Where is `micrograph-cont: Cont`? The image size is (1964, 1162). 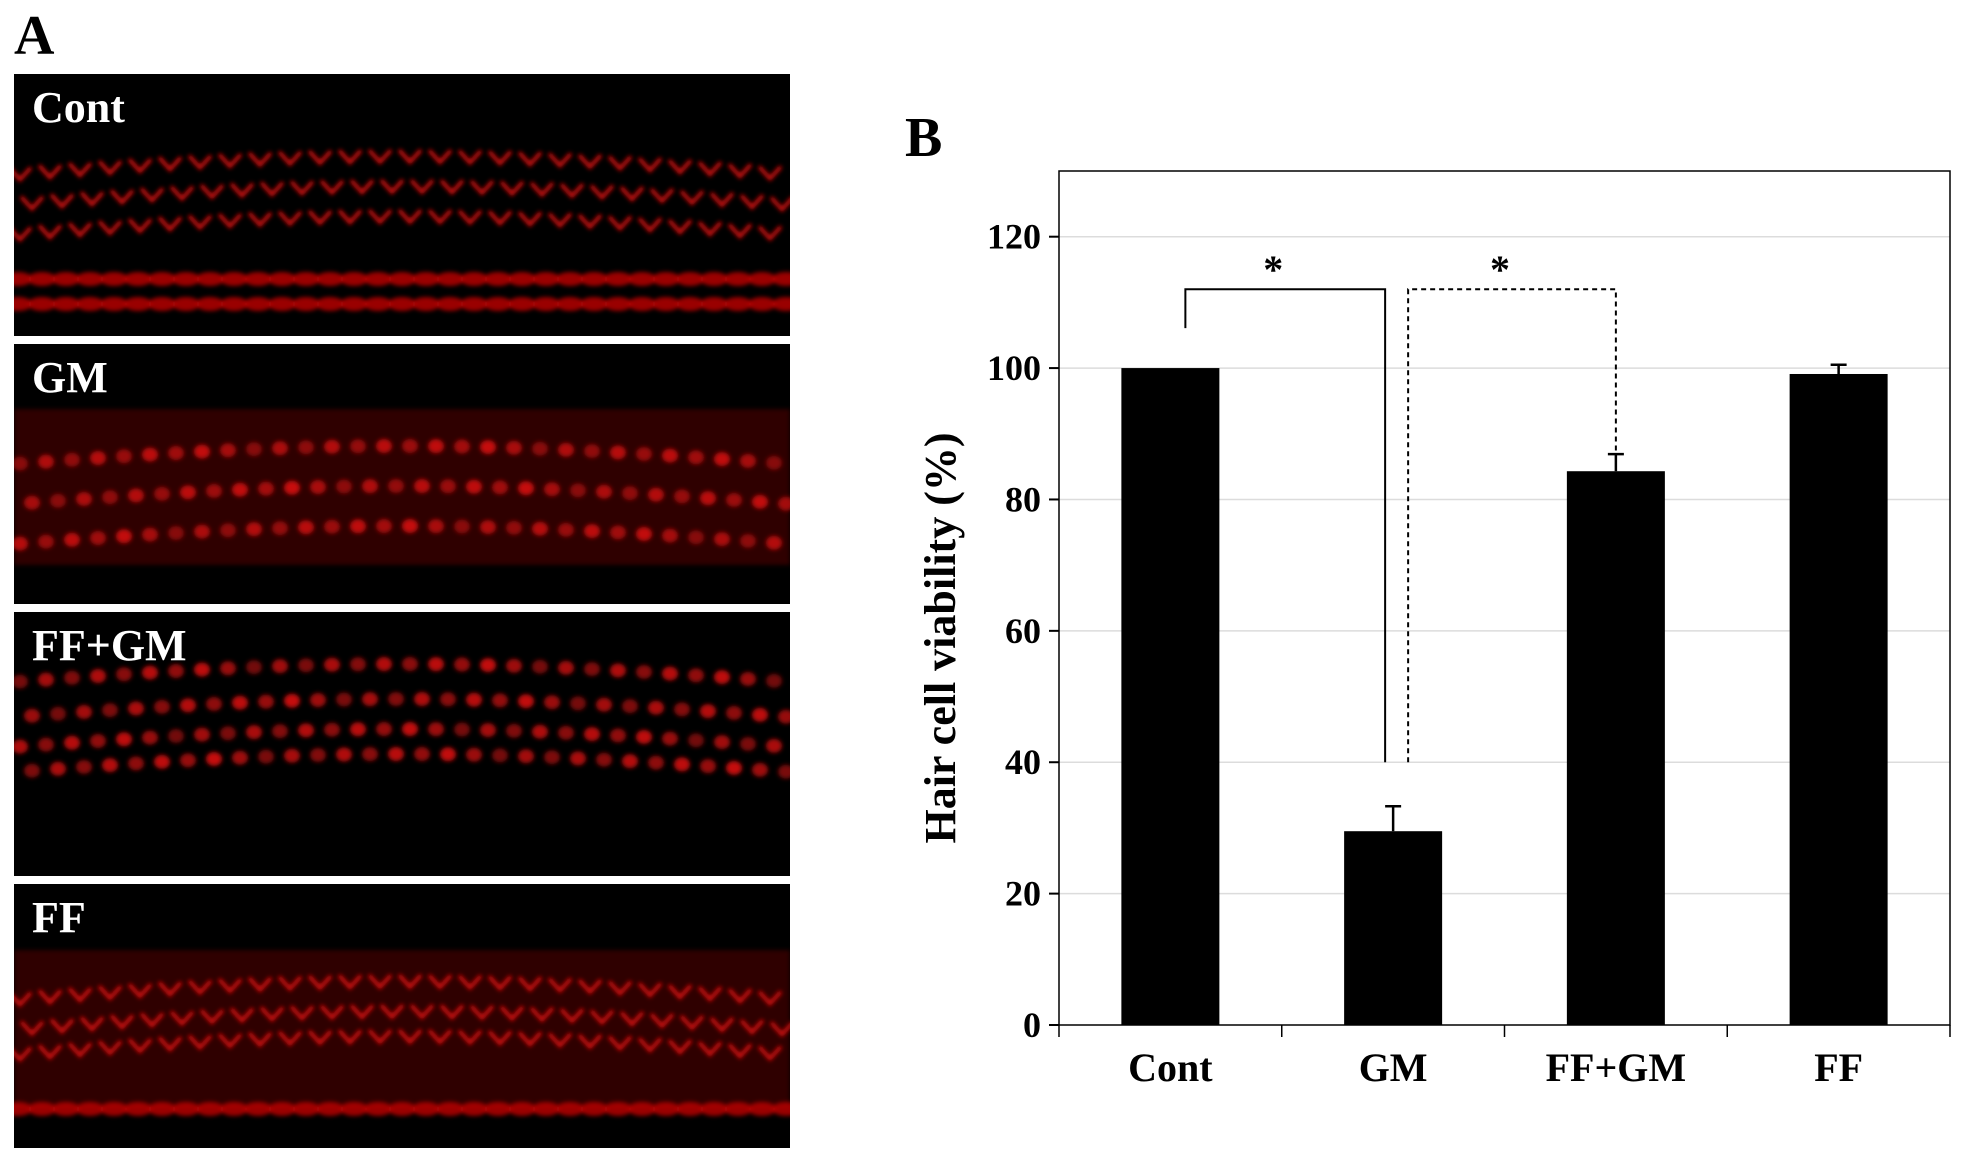 micrograph-cont: Cont is located at coordinates (402, 205).